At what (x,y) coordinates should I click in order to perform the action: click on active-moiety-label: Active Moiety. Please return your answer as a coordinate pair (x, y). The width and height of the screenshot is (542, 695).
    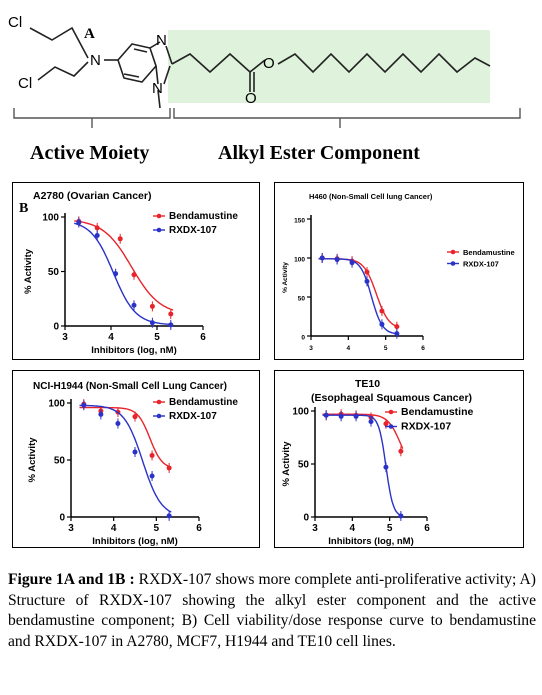
    Looking at the image, I should click on (90, 153).